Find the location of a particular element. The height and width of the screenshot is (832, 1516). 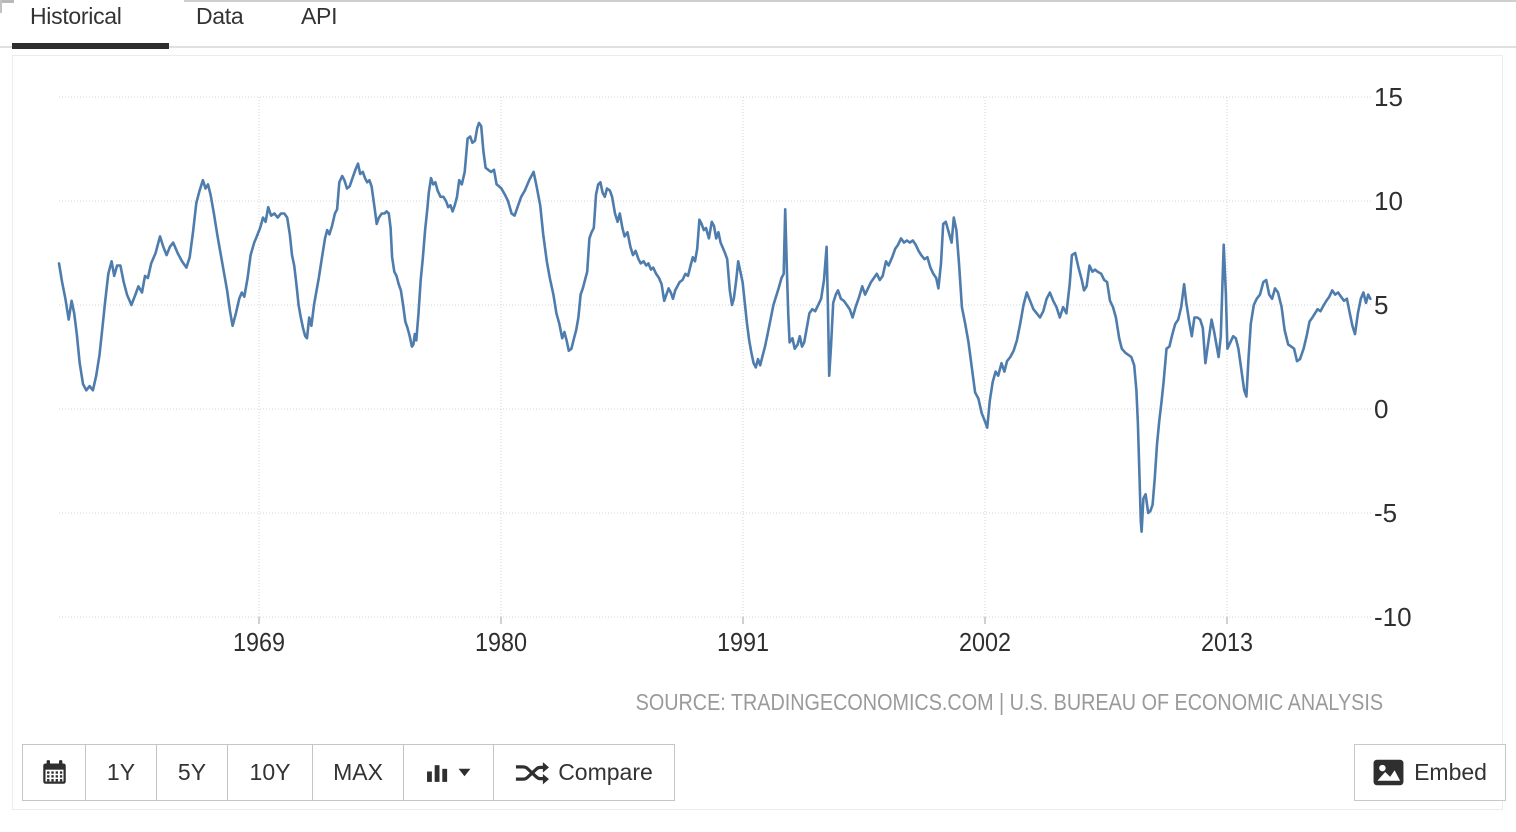

range-button-label: 1Y is located at coordinates (121, 772).